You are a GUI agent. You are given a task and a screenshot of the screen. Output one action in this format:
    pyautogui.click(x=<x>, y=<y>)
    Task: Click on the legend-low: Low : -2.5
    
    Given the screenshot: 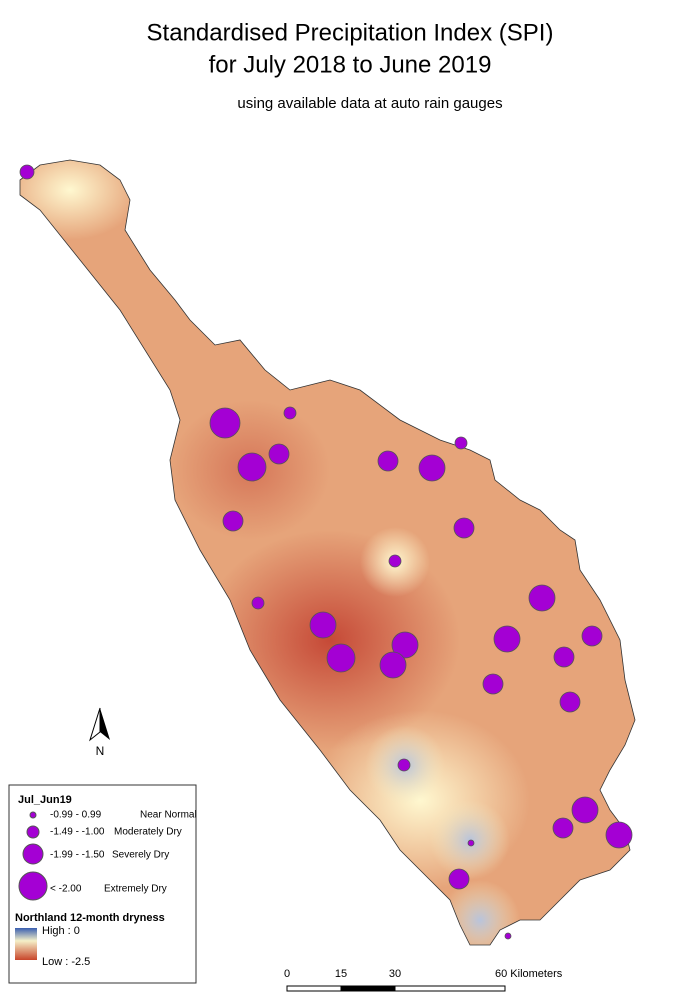 What is the action you would take?
    pyautogui.click(x=66, y=962)
    